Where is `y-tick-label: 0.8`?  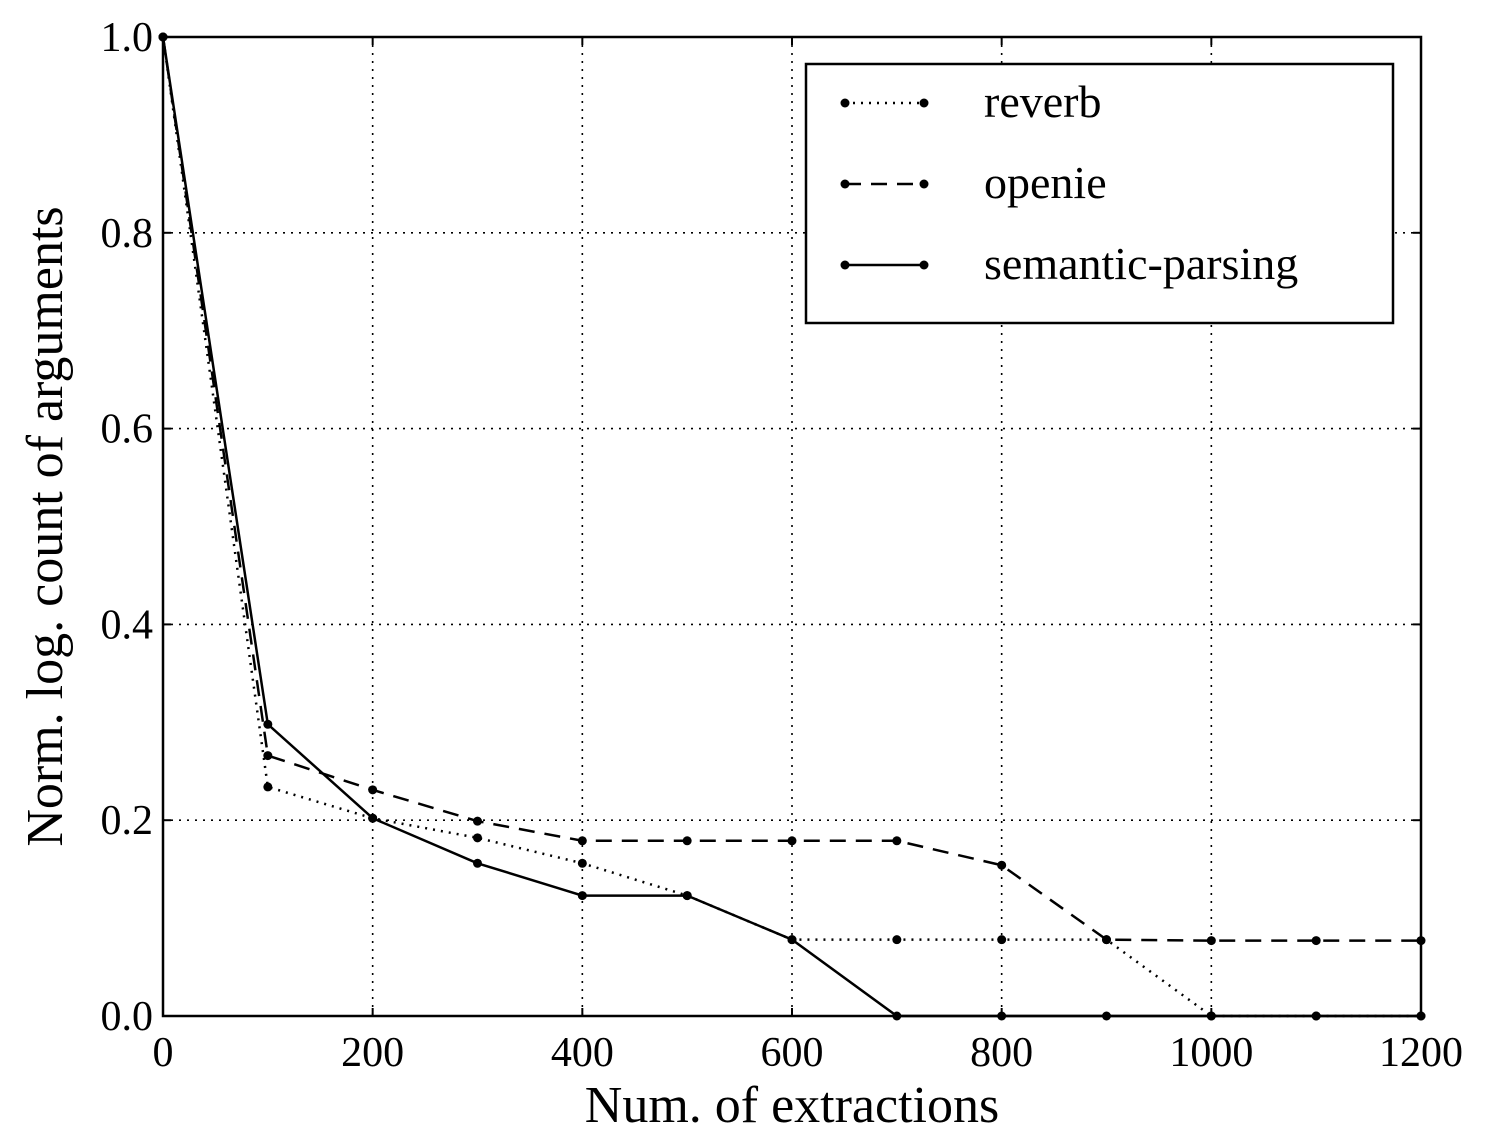 y-tick-label: 0.8 is located at coordinates (127, 234).